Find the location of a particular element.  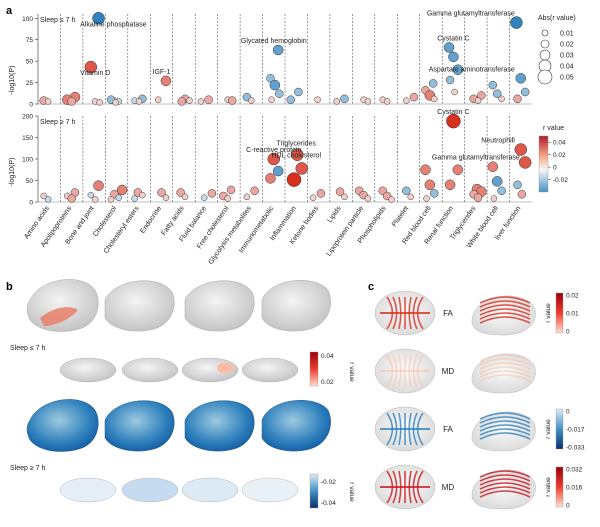

colorbar-tick-label: 0.04 is located at coordinates (559, 143).